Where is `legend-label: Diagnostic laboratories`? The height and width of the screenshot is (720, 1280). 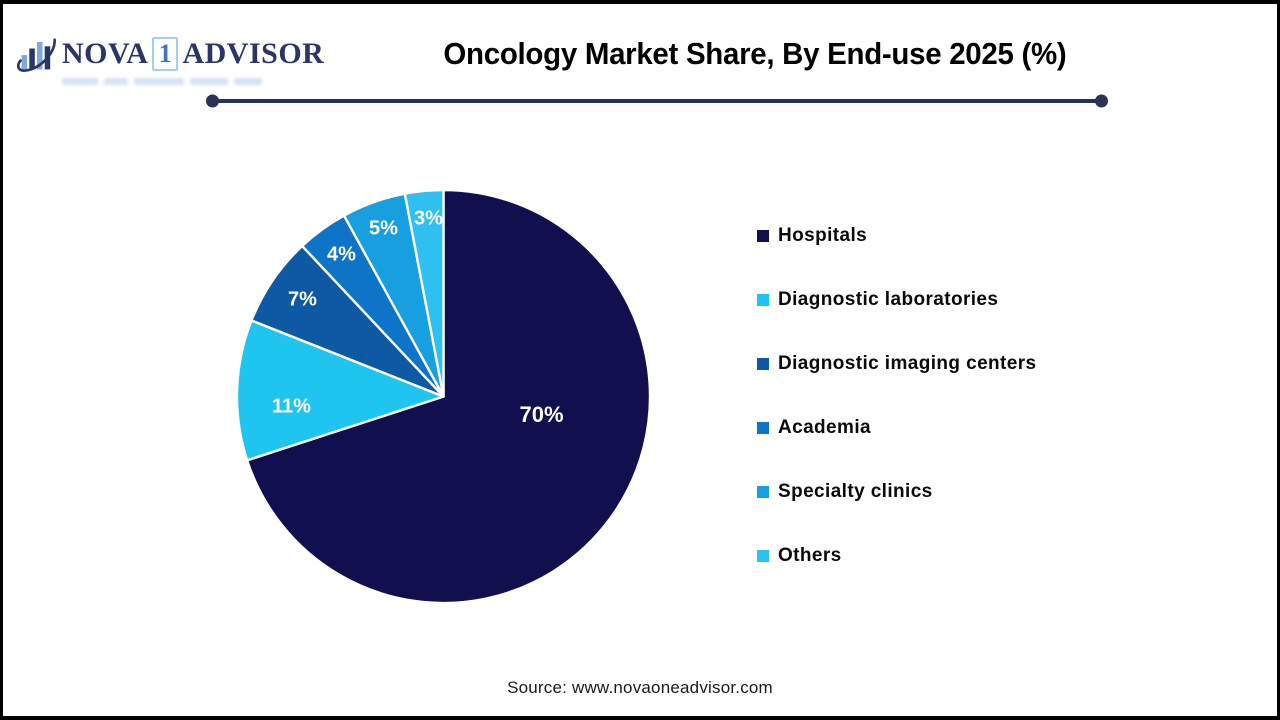
legend-label: Diagnostic laboratories is located at coordinates (888, 299).